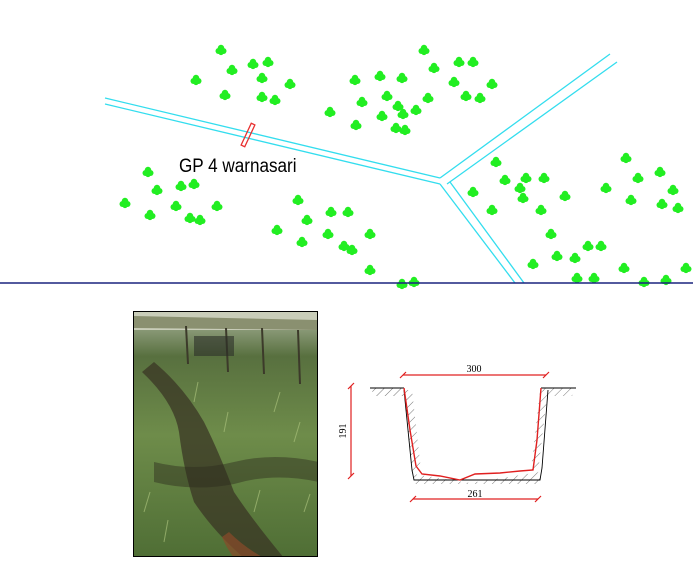 This screenshot has height=580, width=693. I want to click on location-label: GP 4 warnasari, so click(238, 166).